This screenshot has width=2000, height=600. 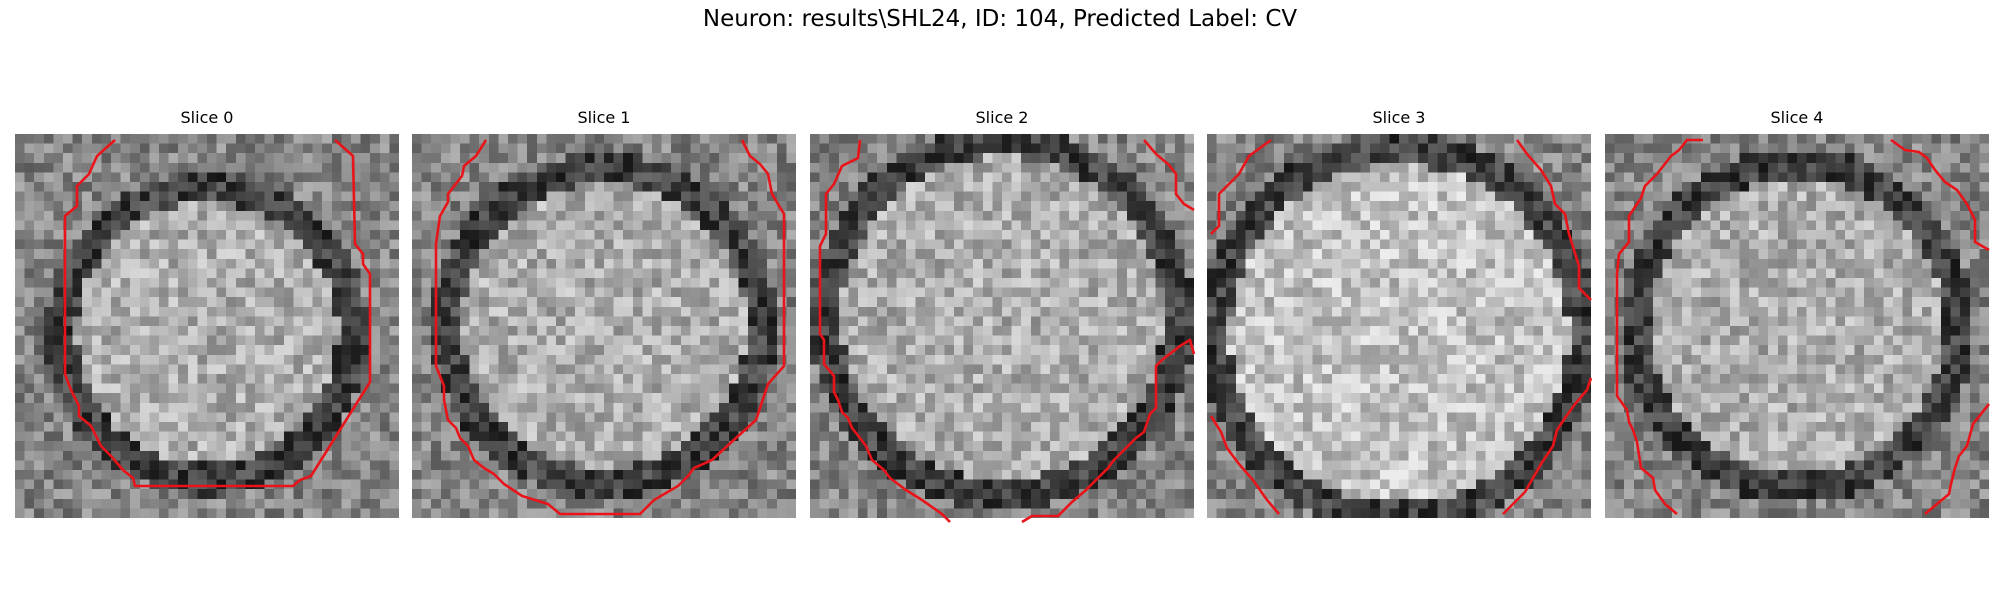 I want to click on slice-3-micrograph, so click(x=1399, y=326).